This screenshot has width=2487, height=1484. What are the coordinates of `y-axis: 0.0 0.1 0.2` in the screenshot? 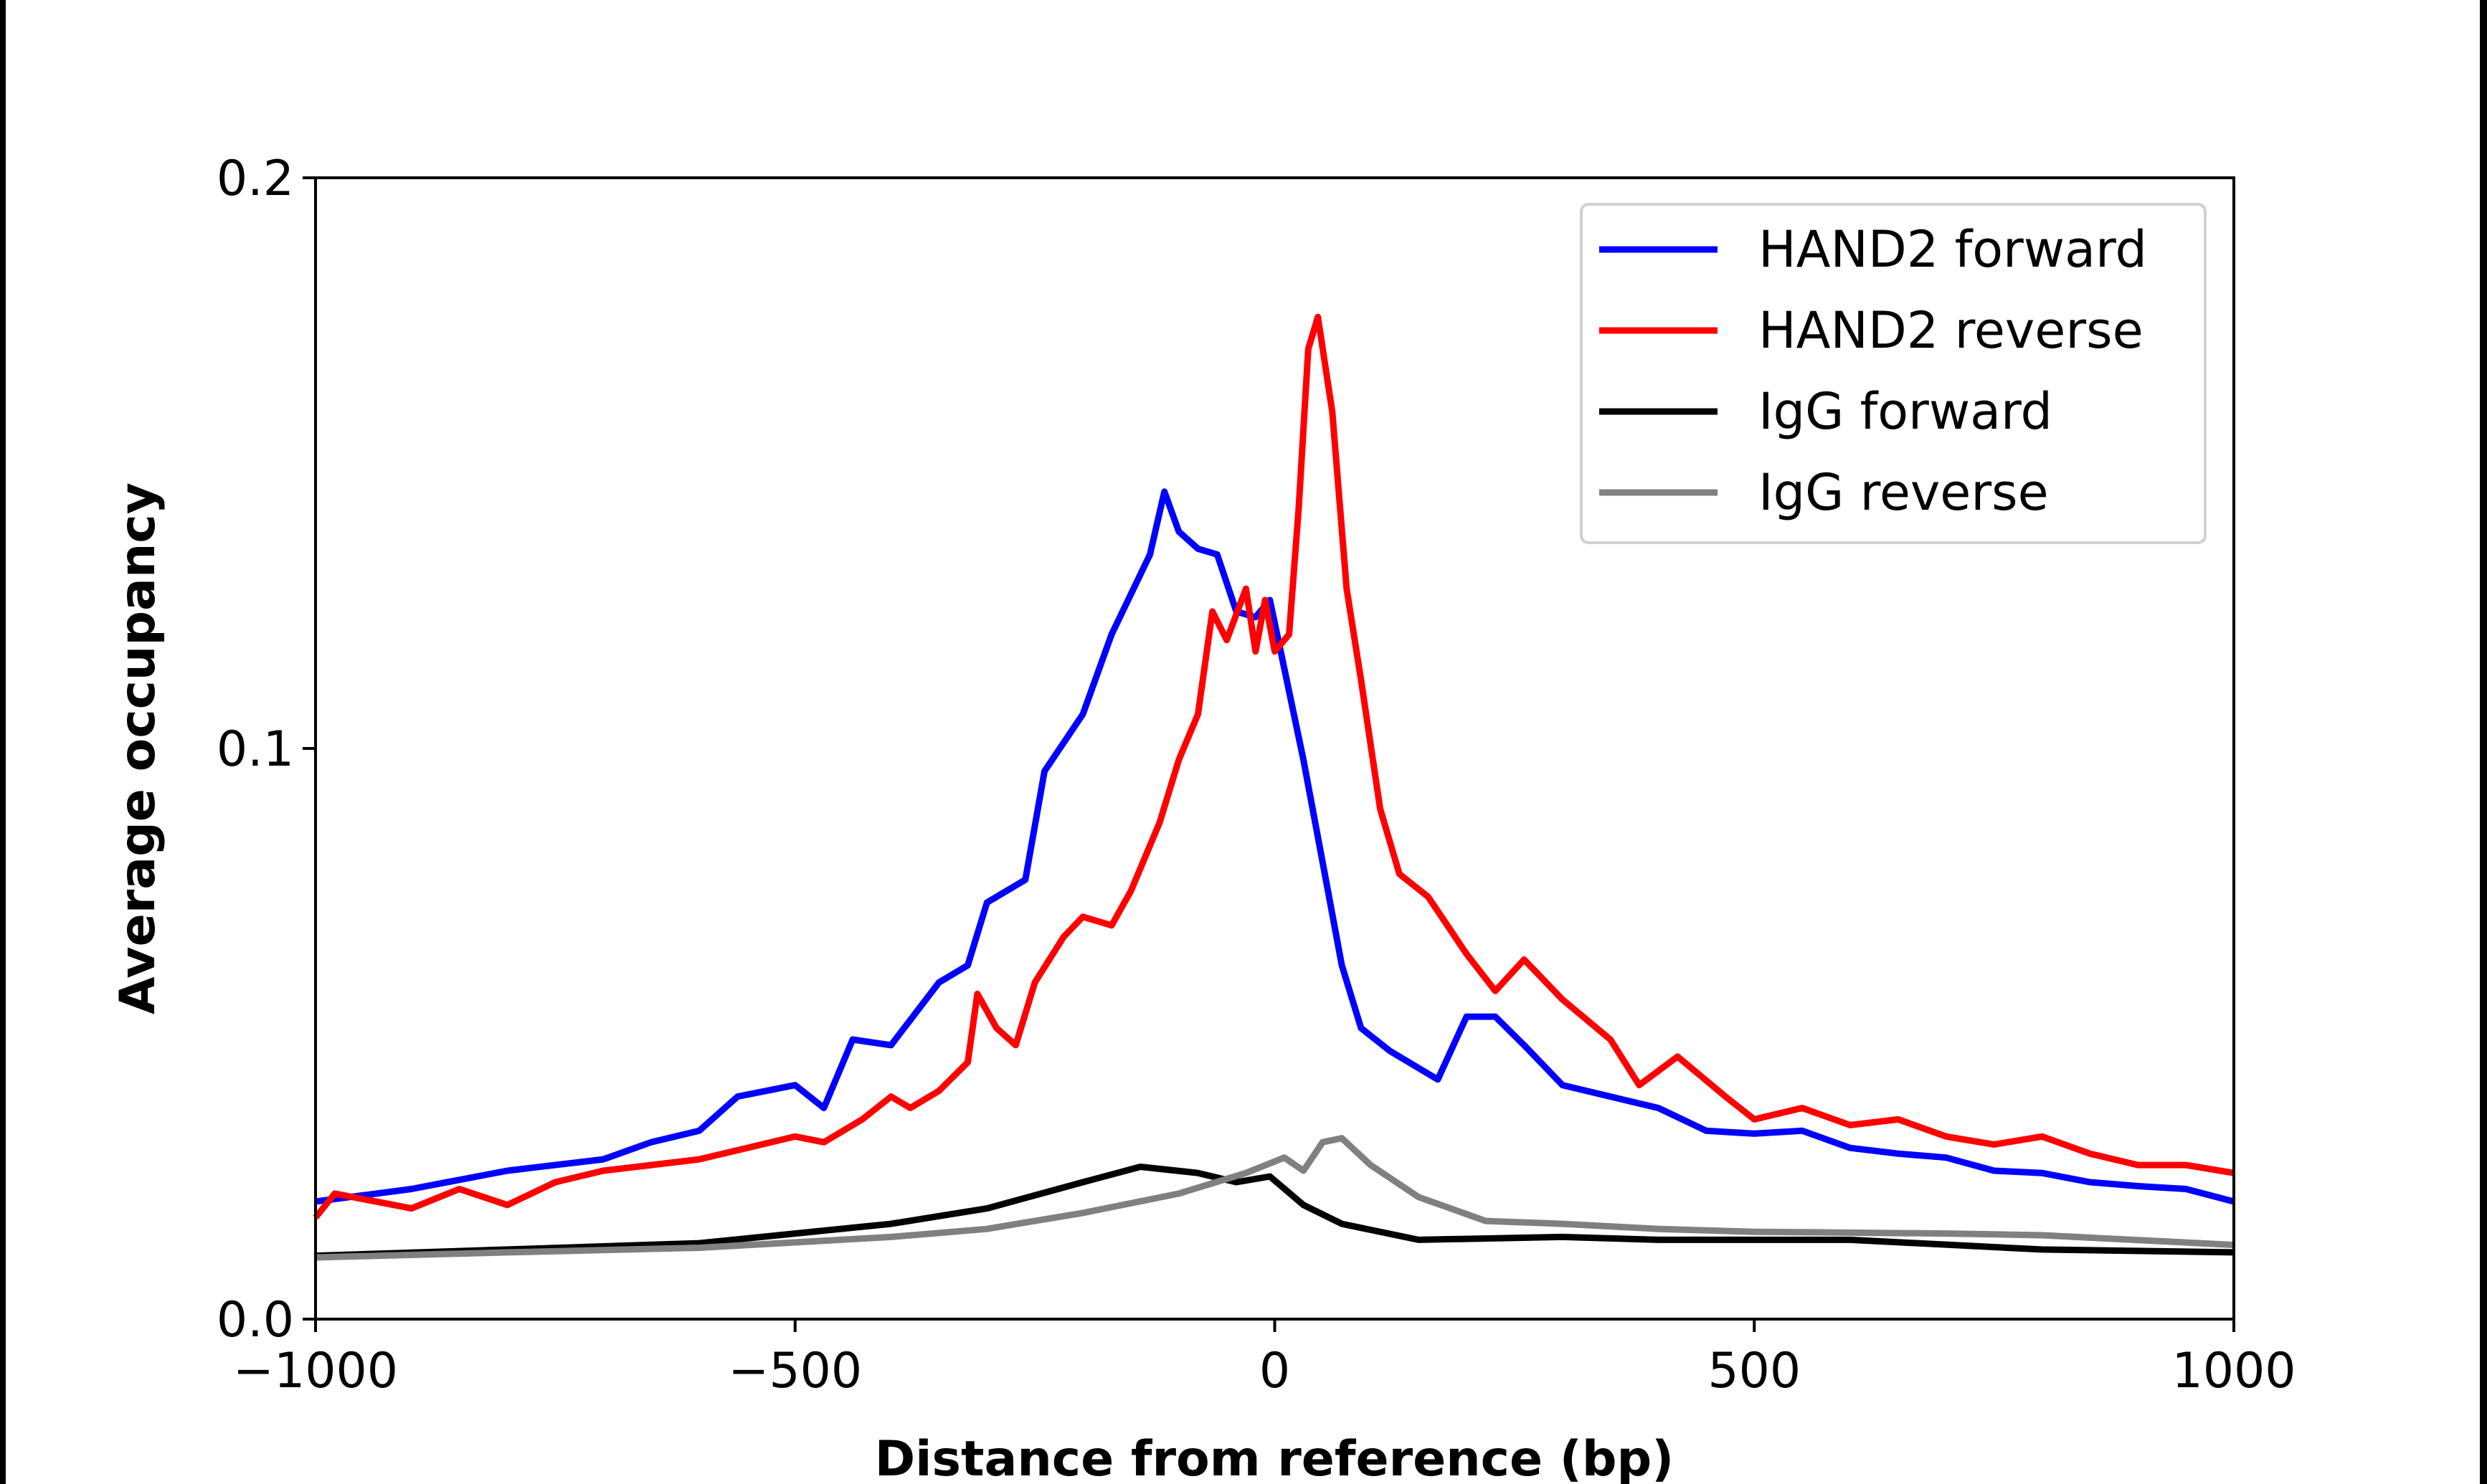 It's located at (267, 750).